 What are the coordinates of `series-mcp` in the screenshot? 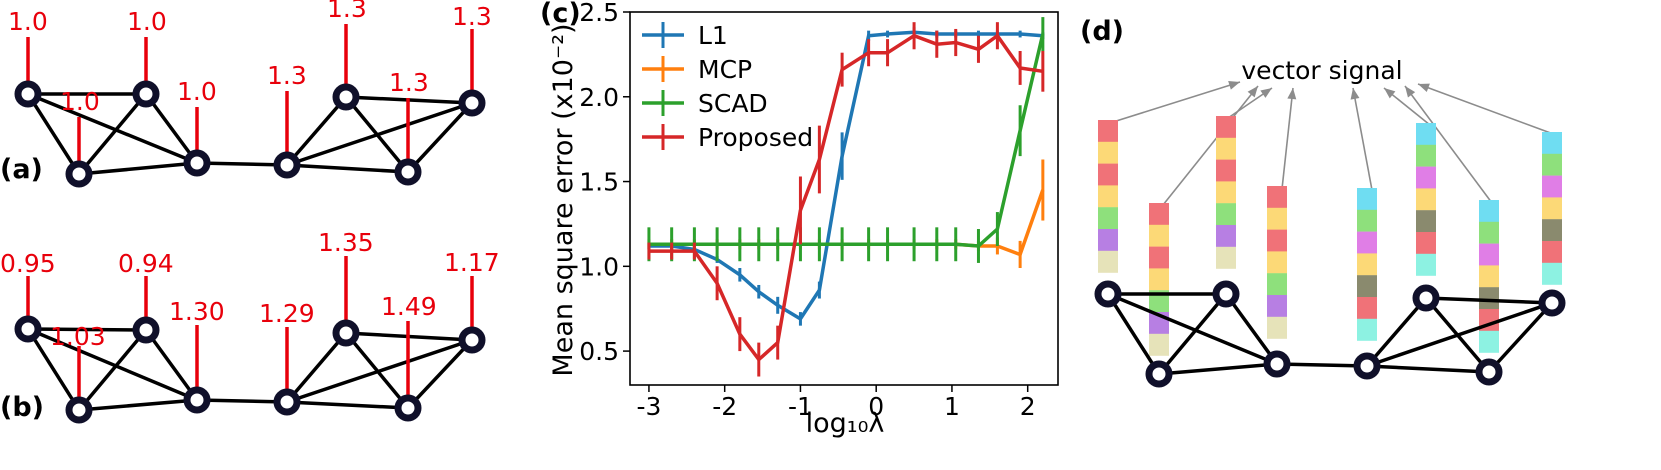 It's located at (846, 214).